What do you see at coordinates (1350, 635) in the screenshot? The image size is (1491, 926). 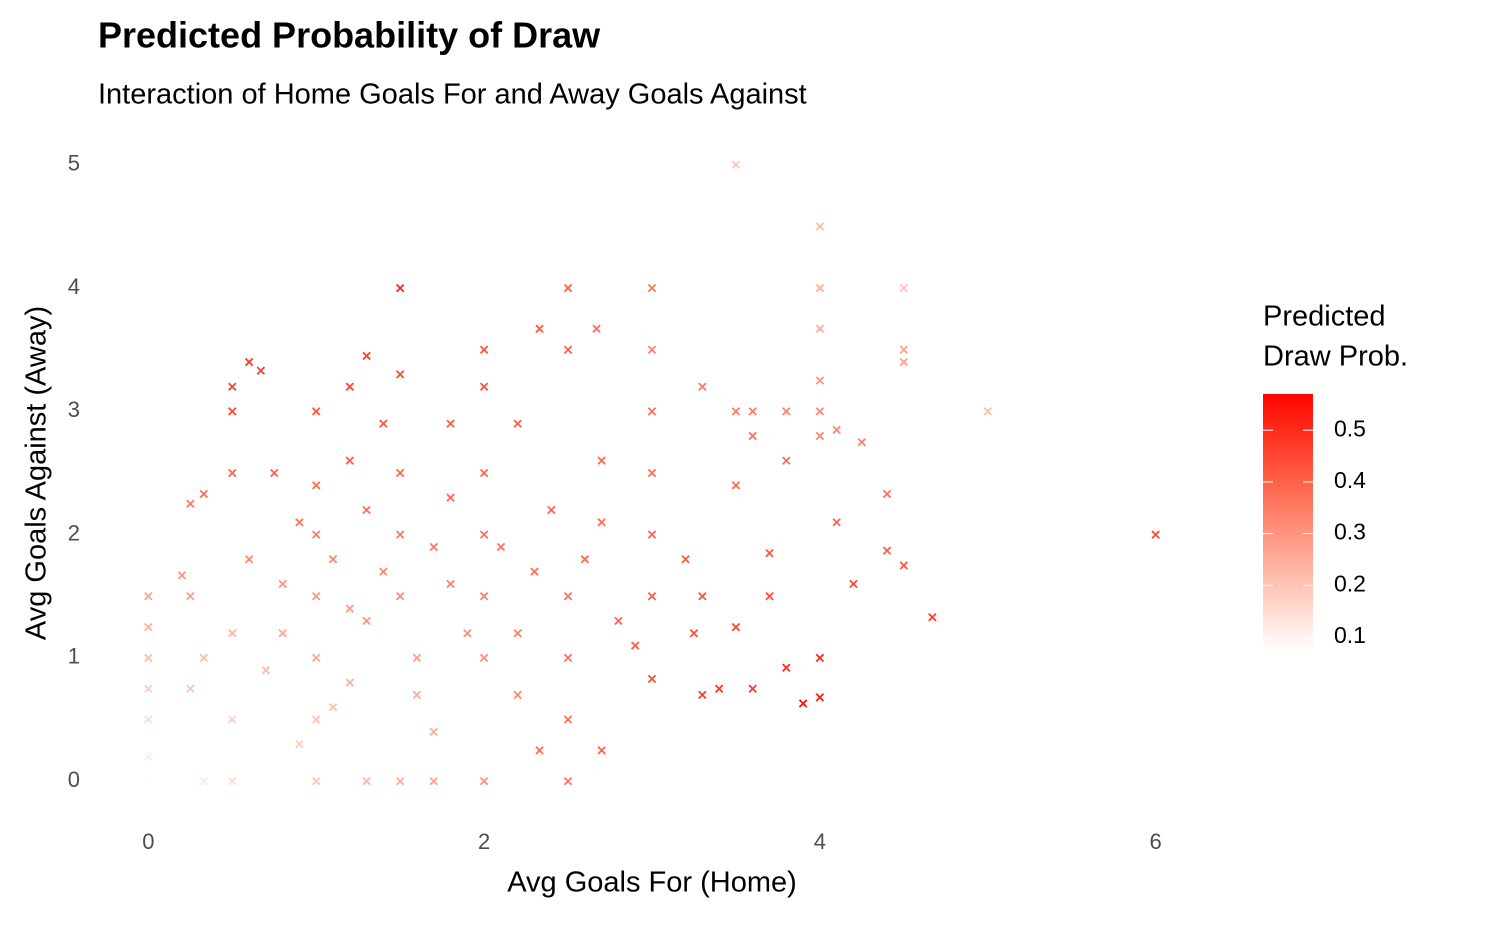 I see `color-bar-label: 0.1` at bounding box center [1350, 635].